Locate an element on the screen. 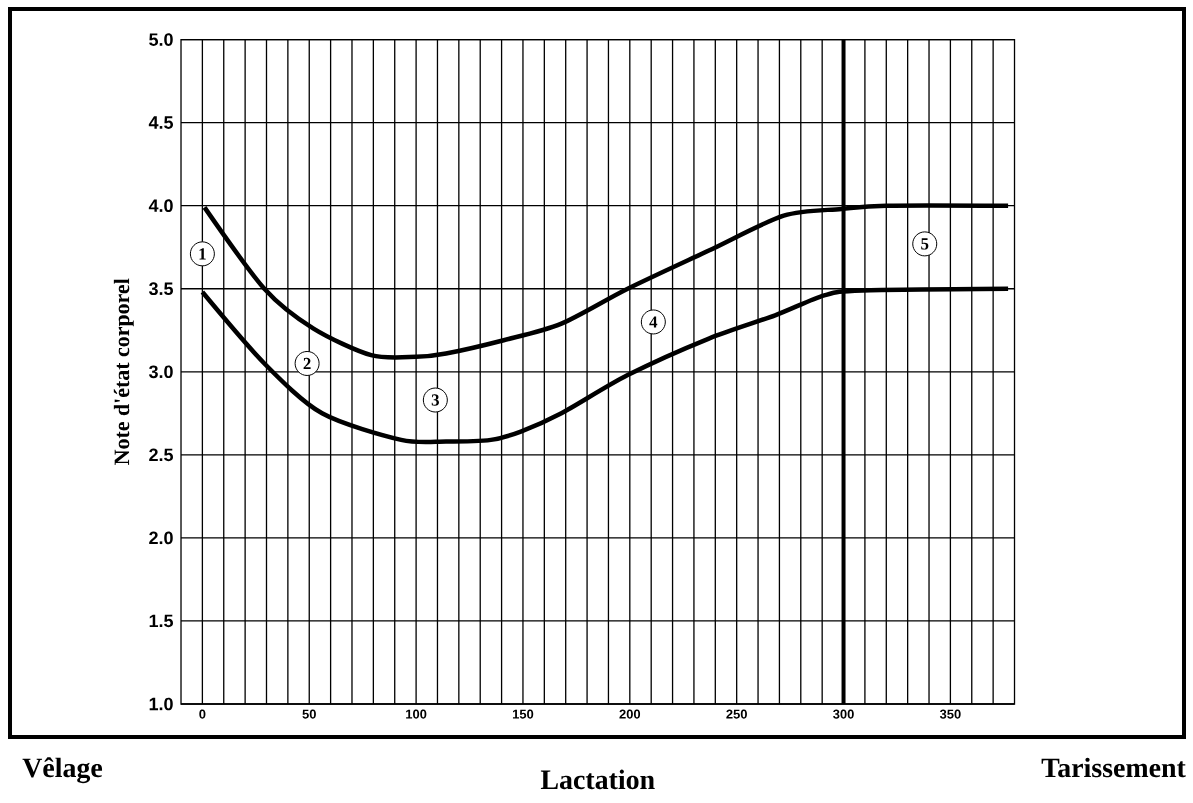  x-tick-label: 250 is located at coordinates (736, 714).